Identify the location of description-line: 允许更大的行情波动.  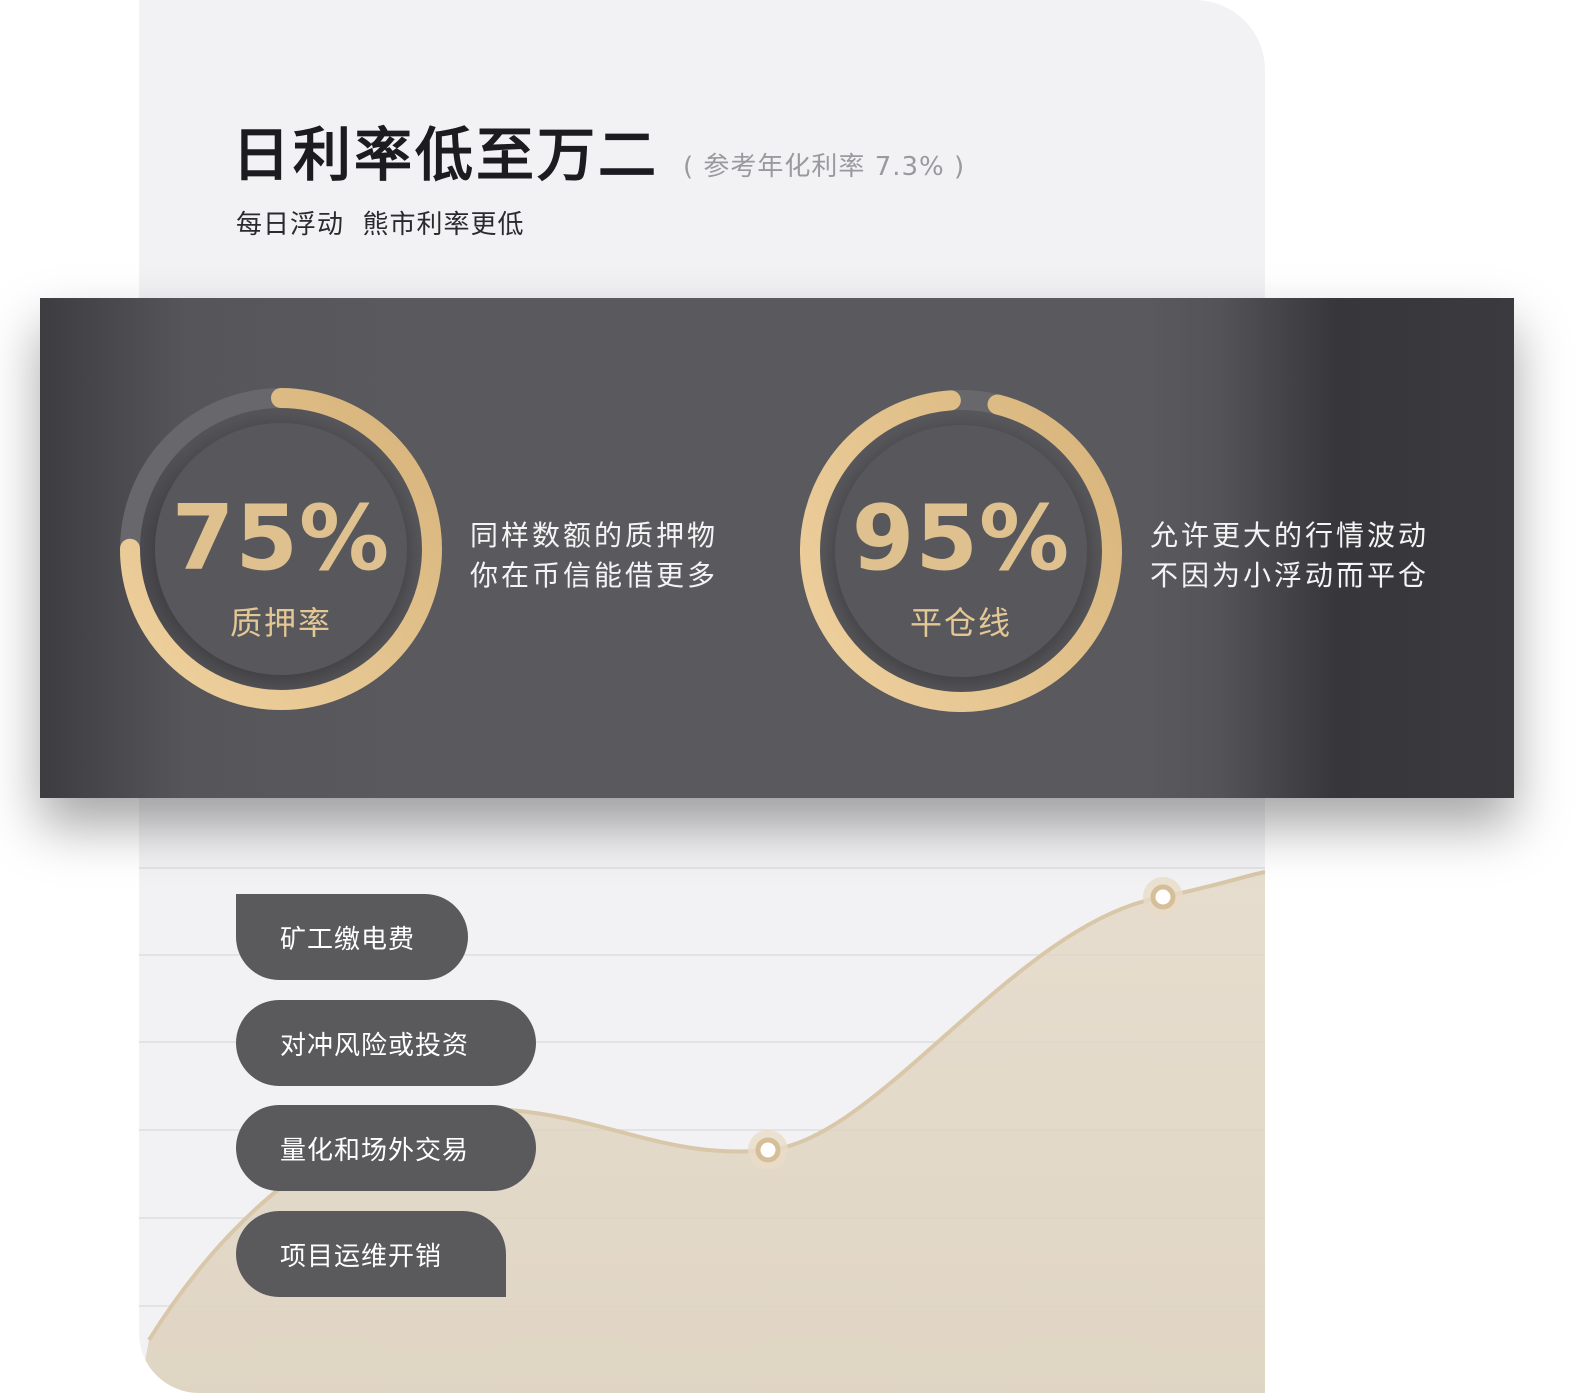
(1290, 535).